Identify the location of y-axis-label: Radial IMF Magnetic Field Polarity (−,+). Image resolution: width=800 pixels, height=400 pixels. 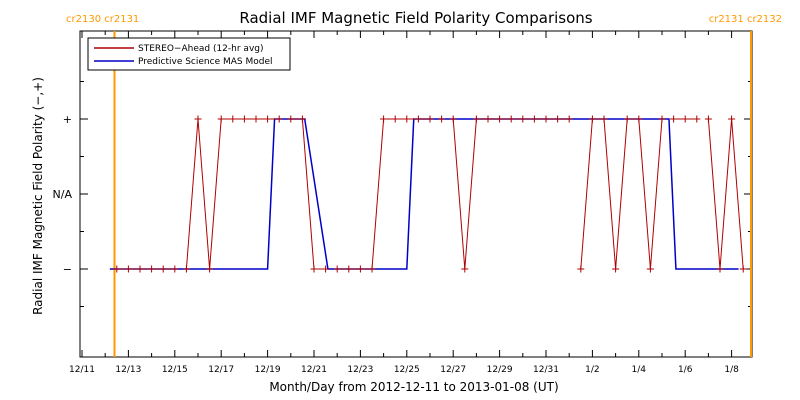
(38, 196).